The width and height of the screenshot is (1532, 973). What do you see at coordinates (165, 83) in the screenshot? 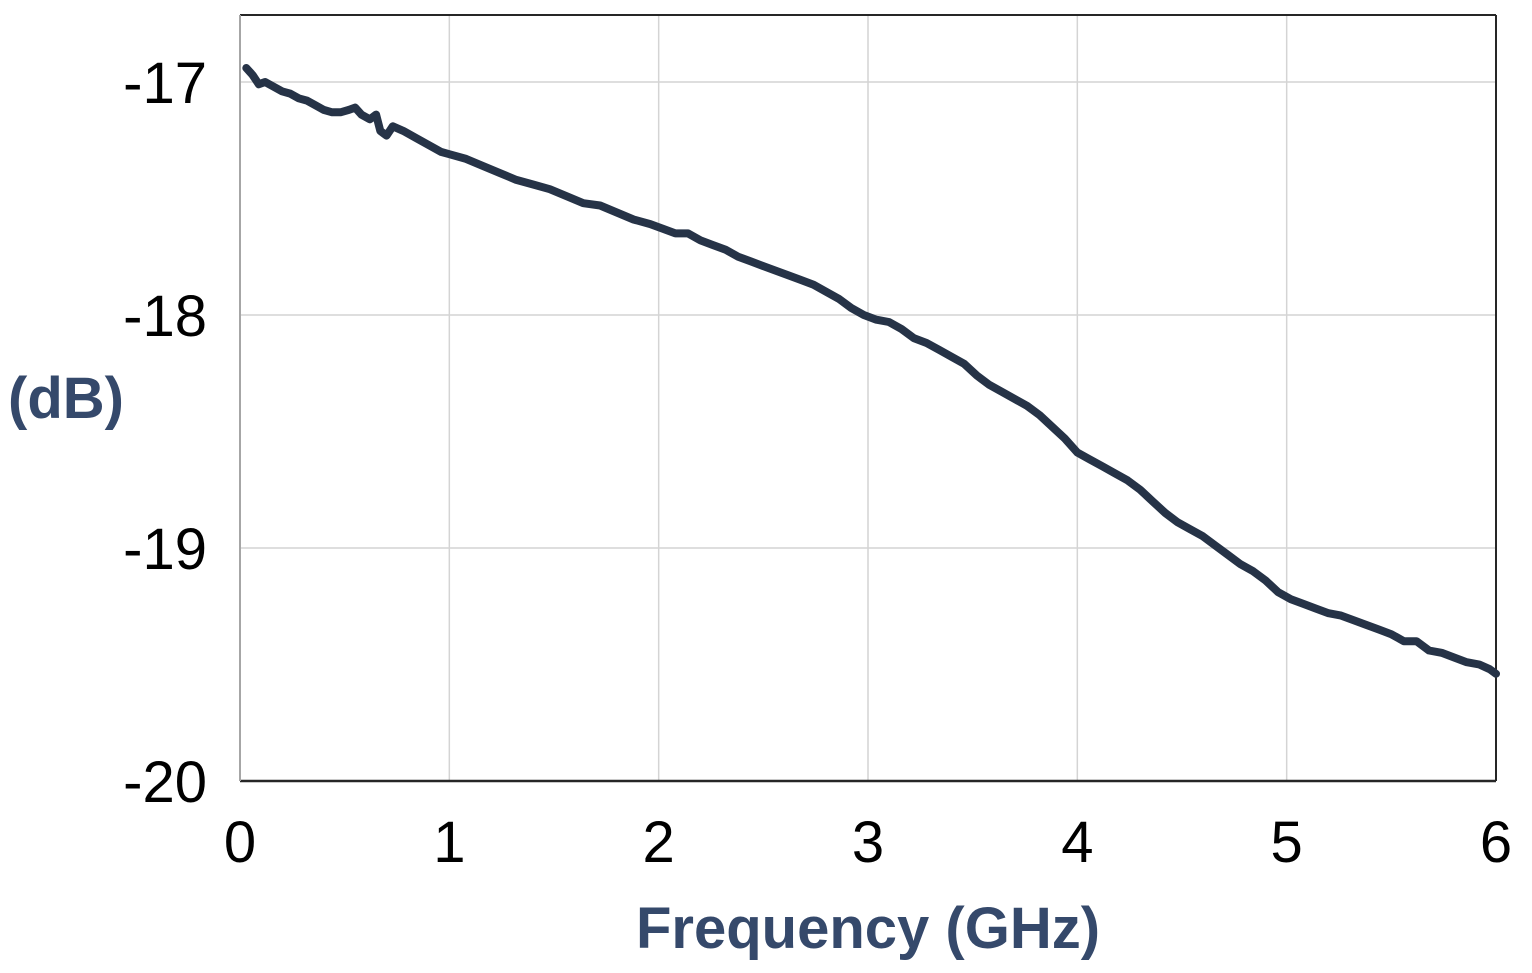
I see `y-tick-label--17: -17` at bounding box center [165, 83].